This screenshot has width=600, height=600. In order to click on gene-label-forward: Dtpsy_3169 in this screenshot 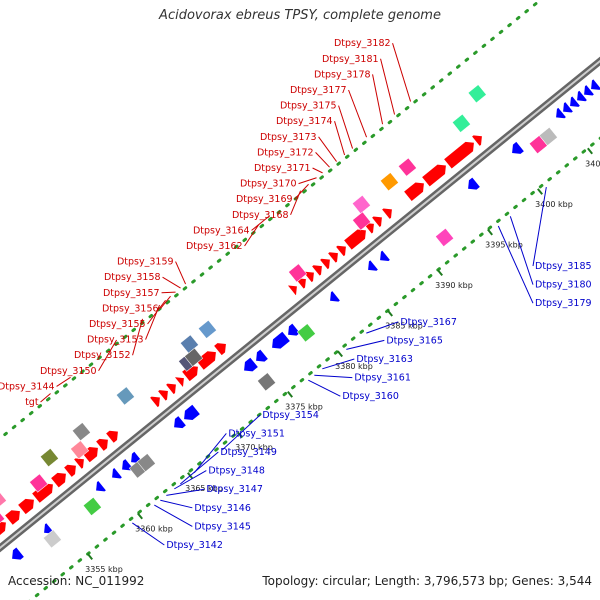, I will do `click(264, 199)`.